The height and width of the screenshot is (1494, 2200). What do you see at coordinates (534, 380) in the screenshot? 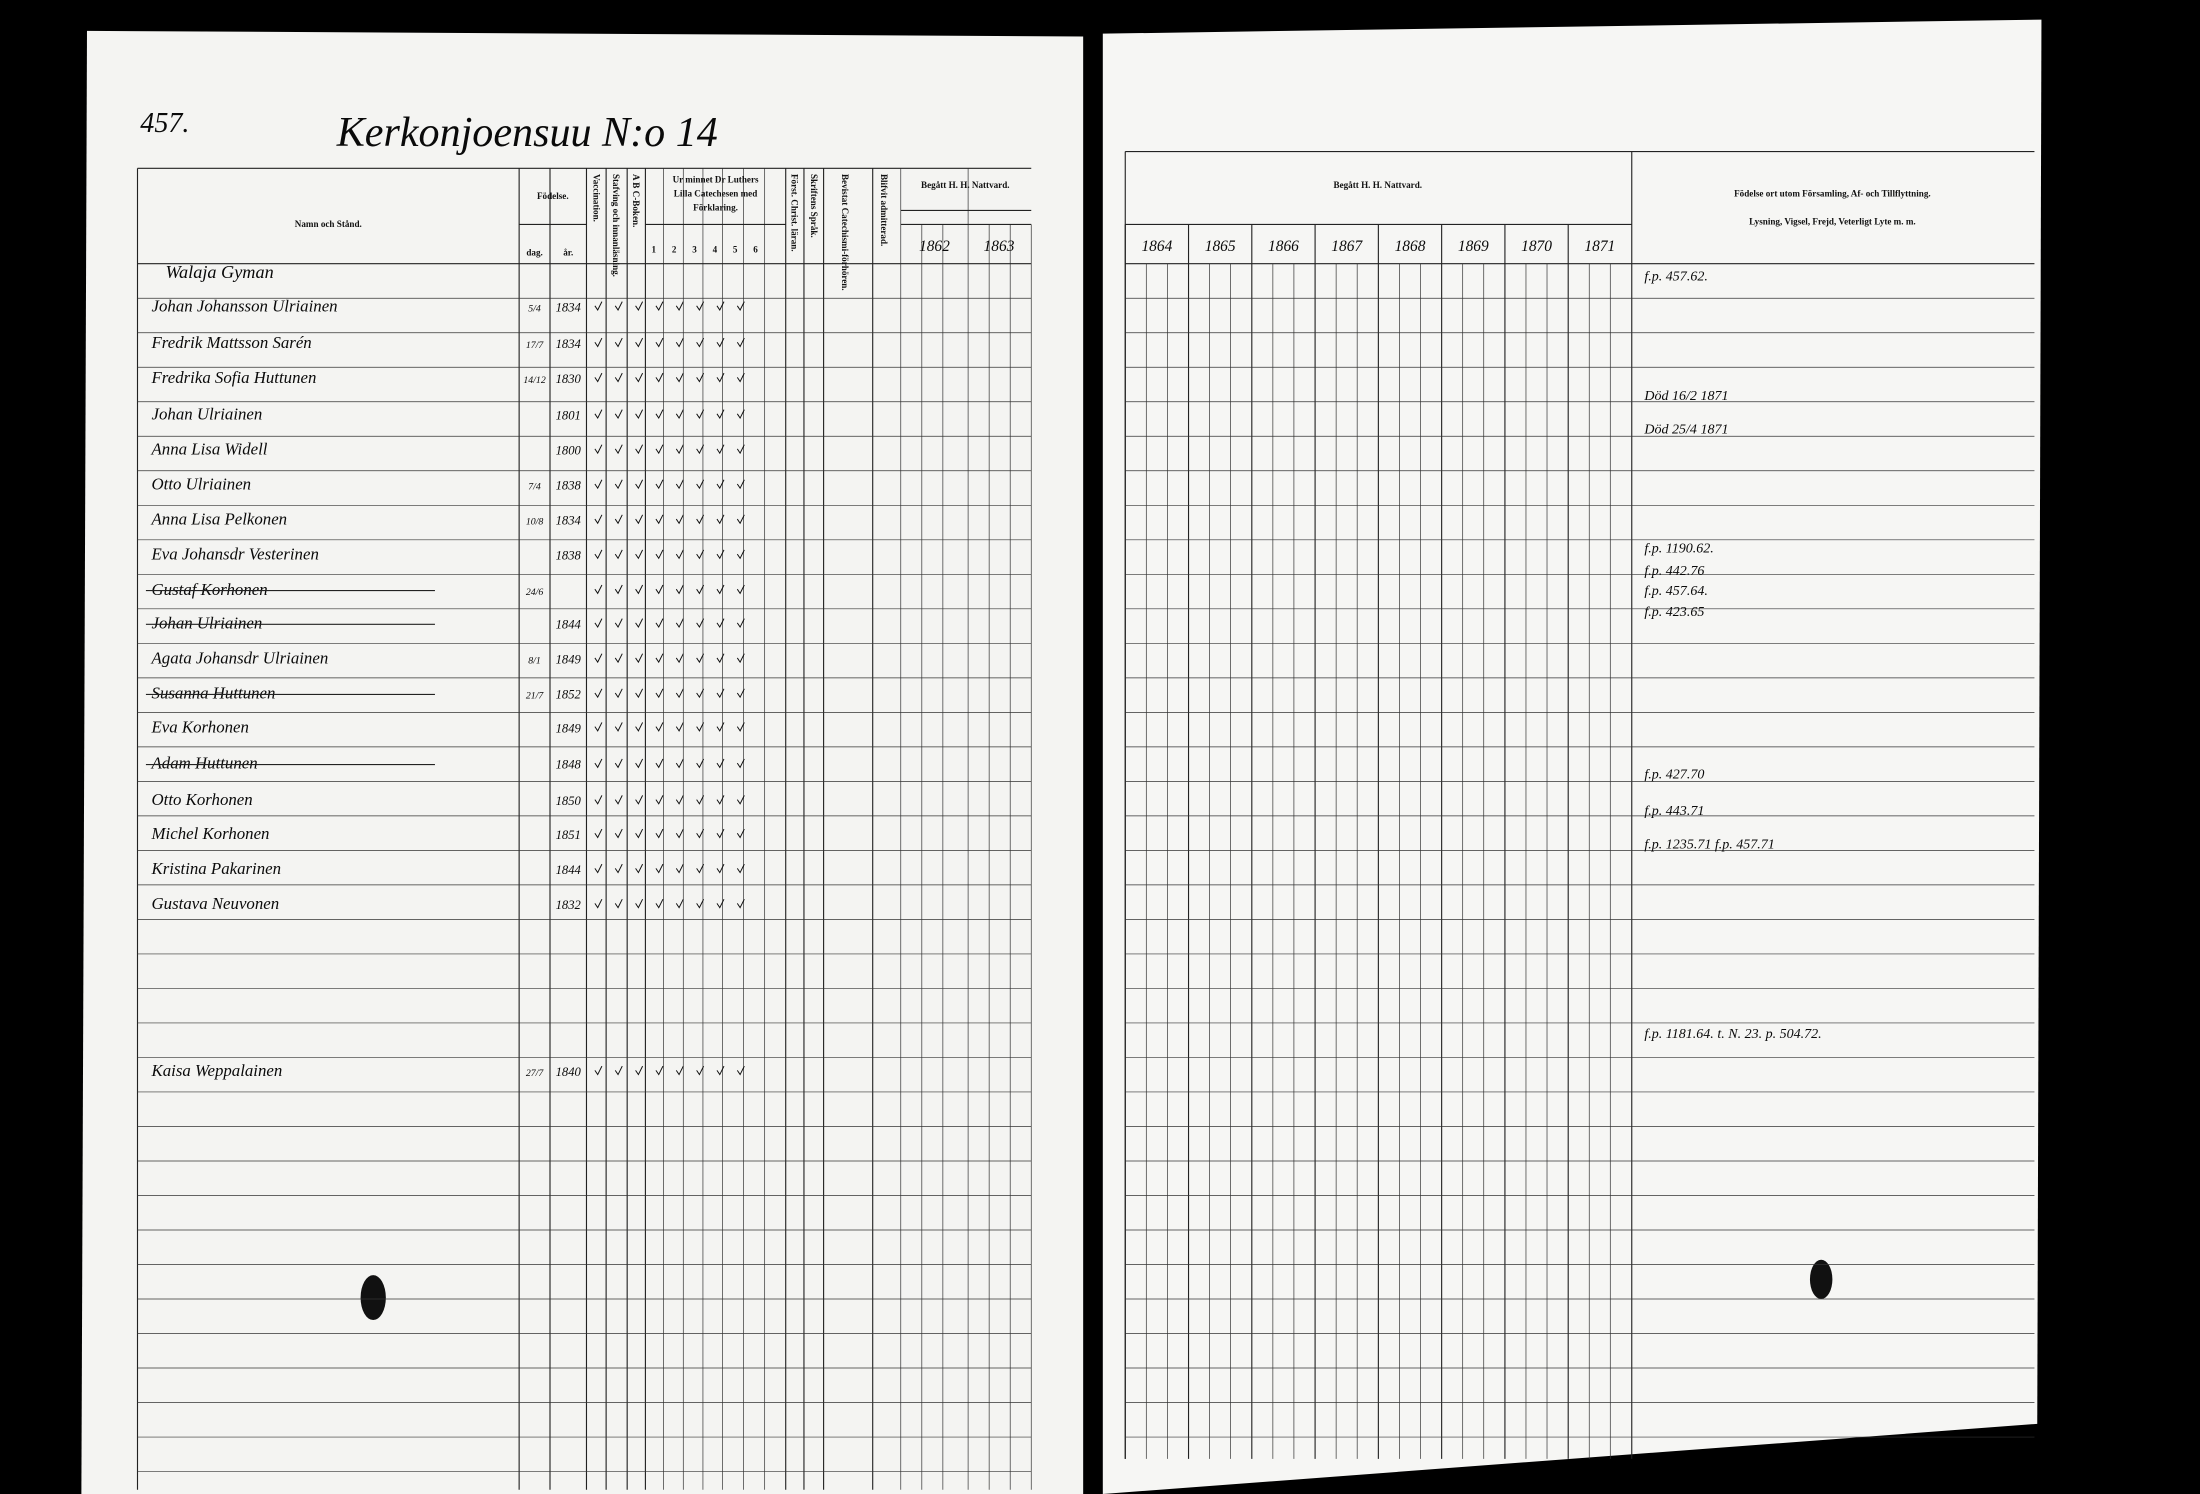
I see `label: 14/12` at bounding box center [534, 380].